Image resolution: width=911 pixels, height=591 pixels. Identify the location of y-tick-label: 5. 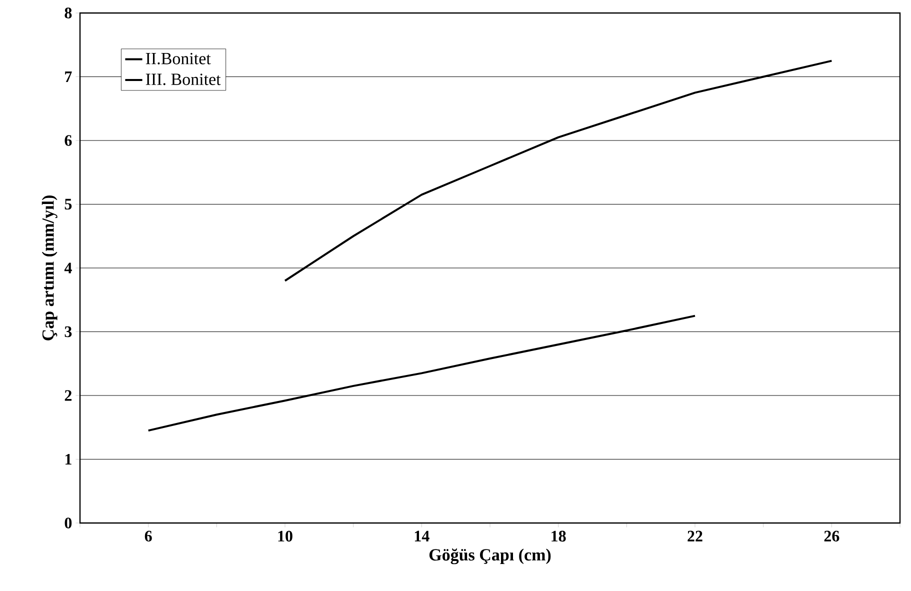
(68, 204).